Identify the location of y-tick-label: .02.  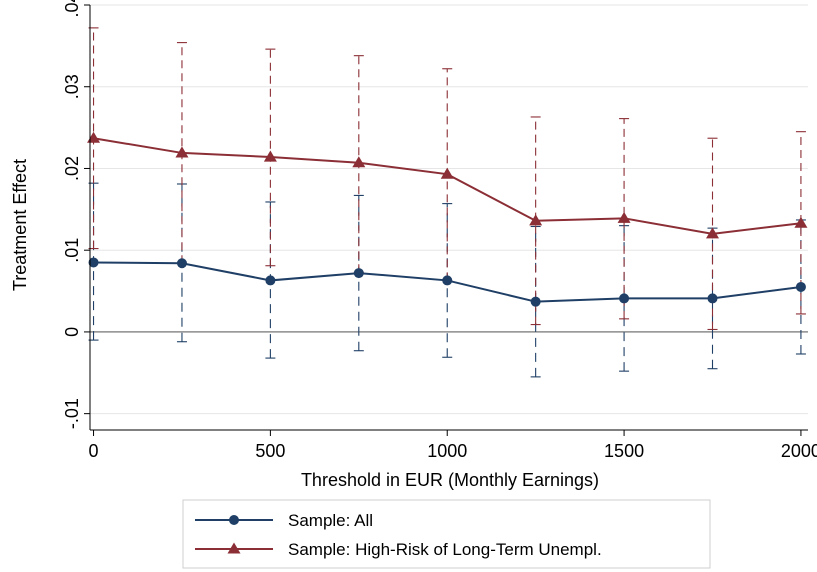
(72, 168).